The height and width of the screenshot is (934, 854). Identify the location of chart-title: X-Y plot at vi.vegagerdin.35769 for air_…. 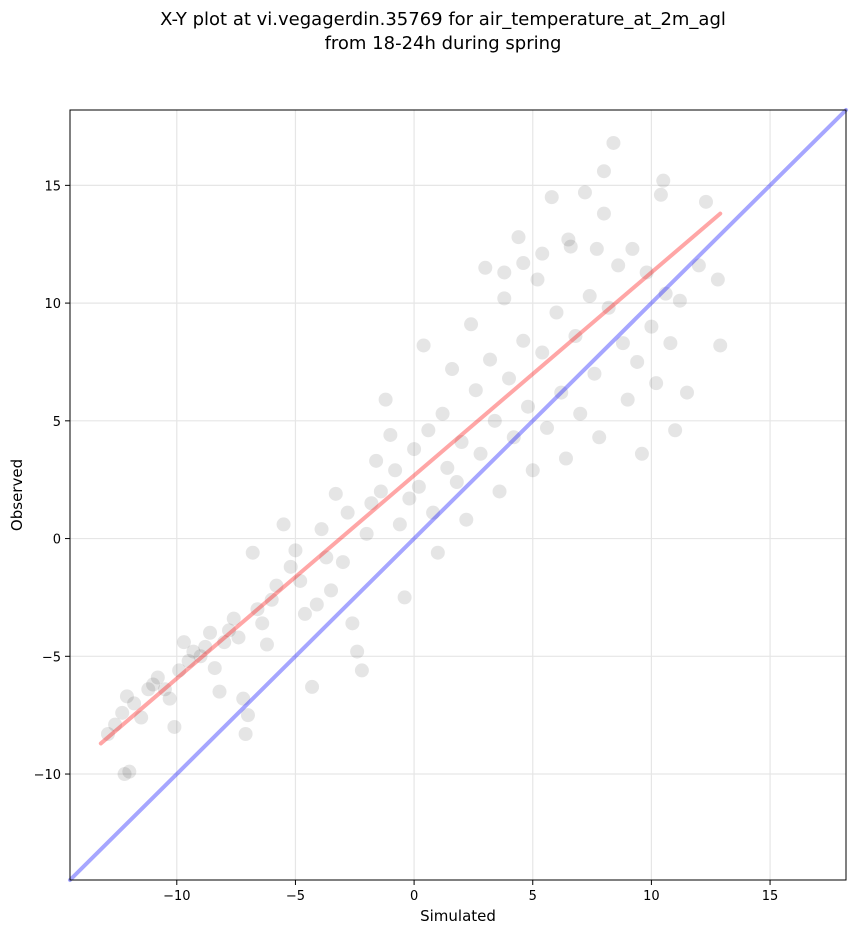
(427, 32).